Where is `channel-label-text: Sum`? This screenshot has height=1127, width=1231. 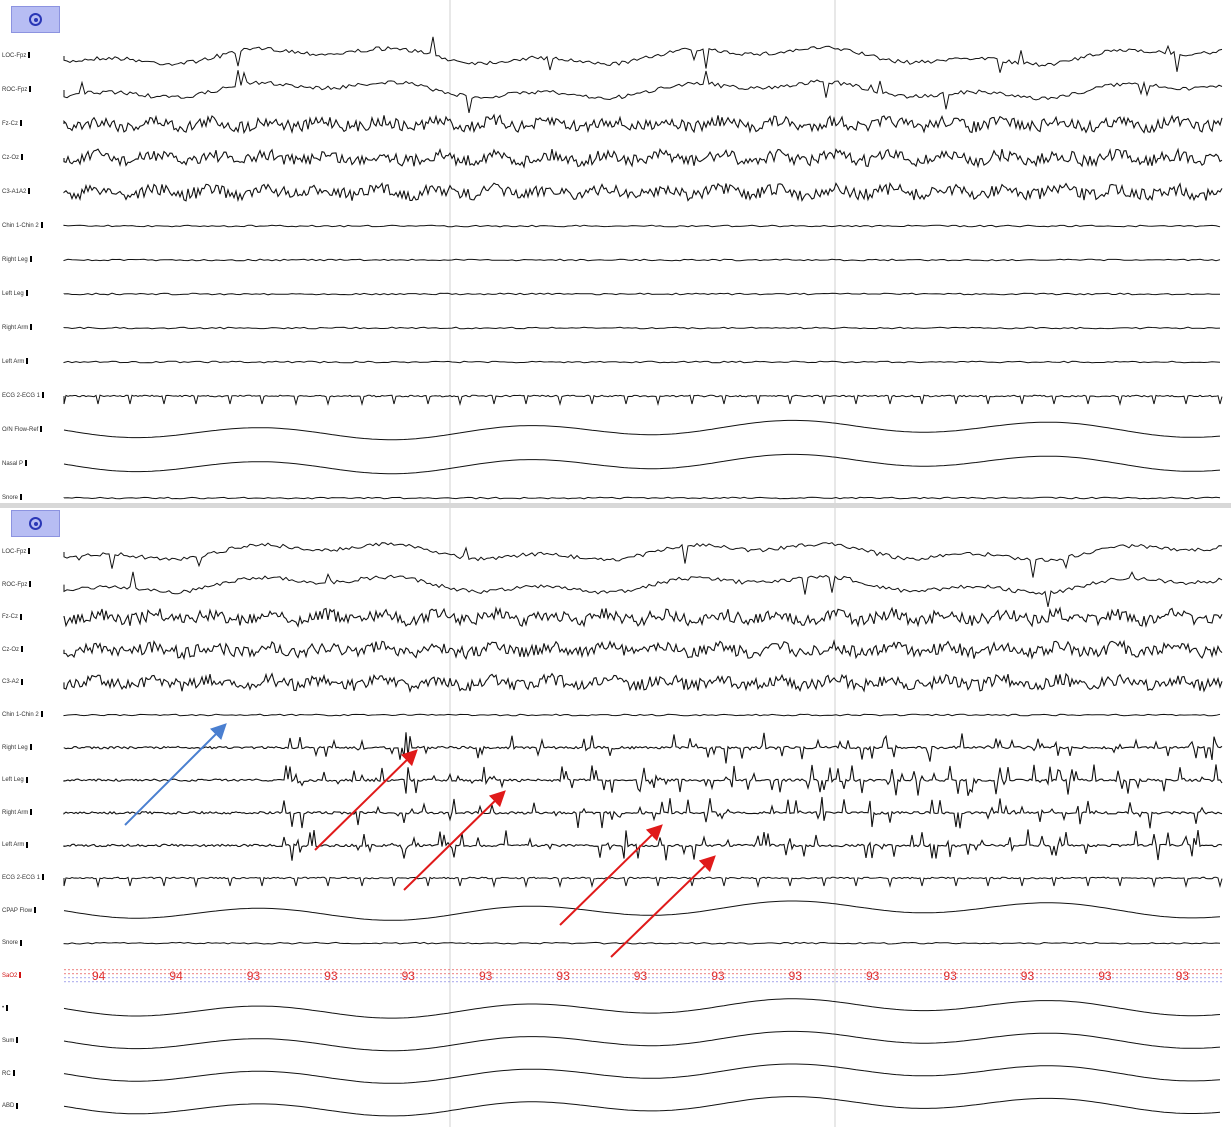
channel-label-text: Sum is located at coordinates (8, 1041).